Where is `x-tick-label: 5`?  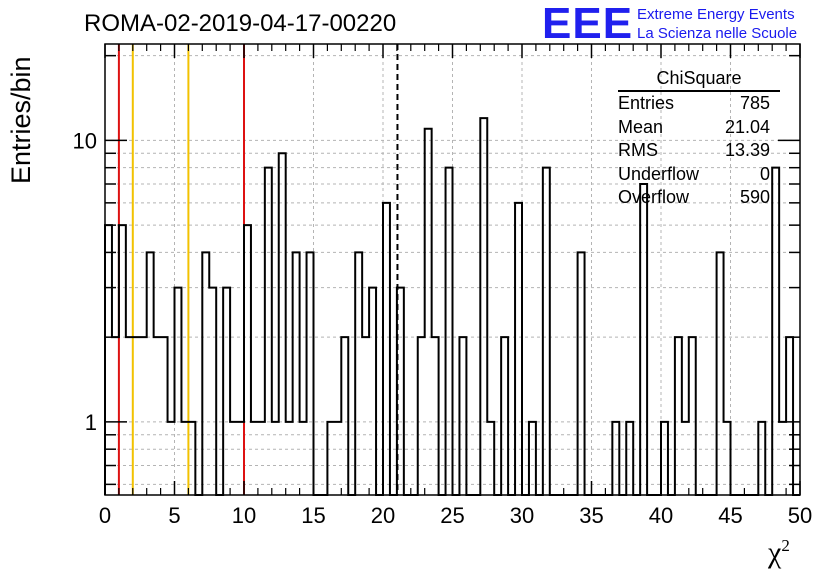
x-tick-label: 5 is located at coordinates (174, 515).